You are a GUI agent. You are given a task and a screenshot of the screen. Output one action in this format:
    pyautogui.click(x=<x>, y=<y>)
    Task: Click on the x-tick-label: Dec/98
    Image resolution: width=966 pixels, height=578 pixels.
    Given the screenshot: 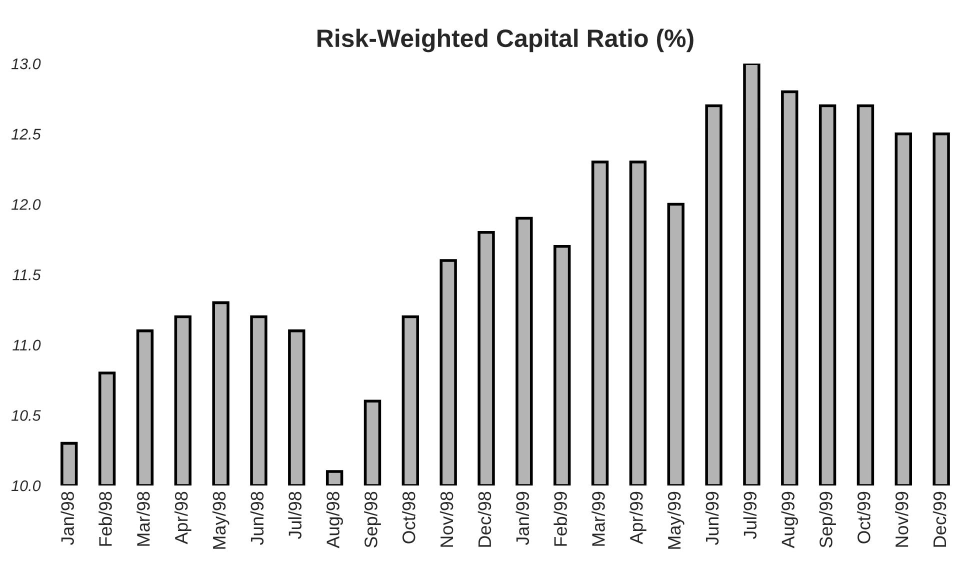 What is the action you would take?
    pyautogui.click(x=485, y=519)
    